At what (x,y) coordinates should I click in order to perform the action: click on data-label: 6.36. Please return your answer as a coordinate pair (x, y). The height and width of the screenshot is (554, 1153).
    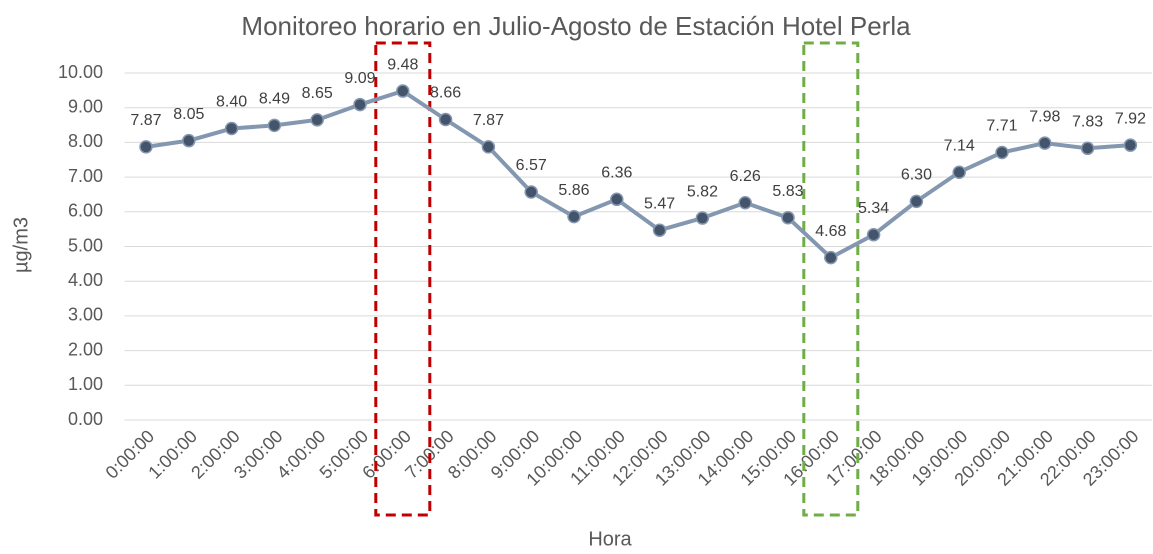
    Looking at the image, I should click on (616, 173).